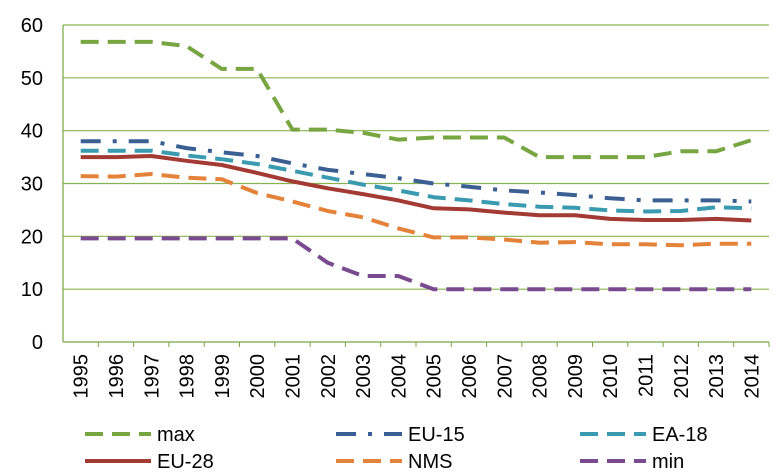  I want to click on legend-item: NMS, so click(394, 461).